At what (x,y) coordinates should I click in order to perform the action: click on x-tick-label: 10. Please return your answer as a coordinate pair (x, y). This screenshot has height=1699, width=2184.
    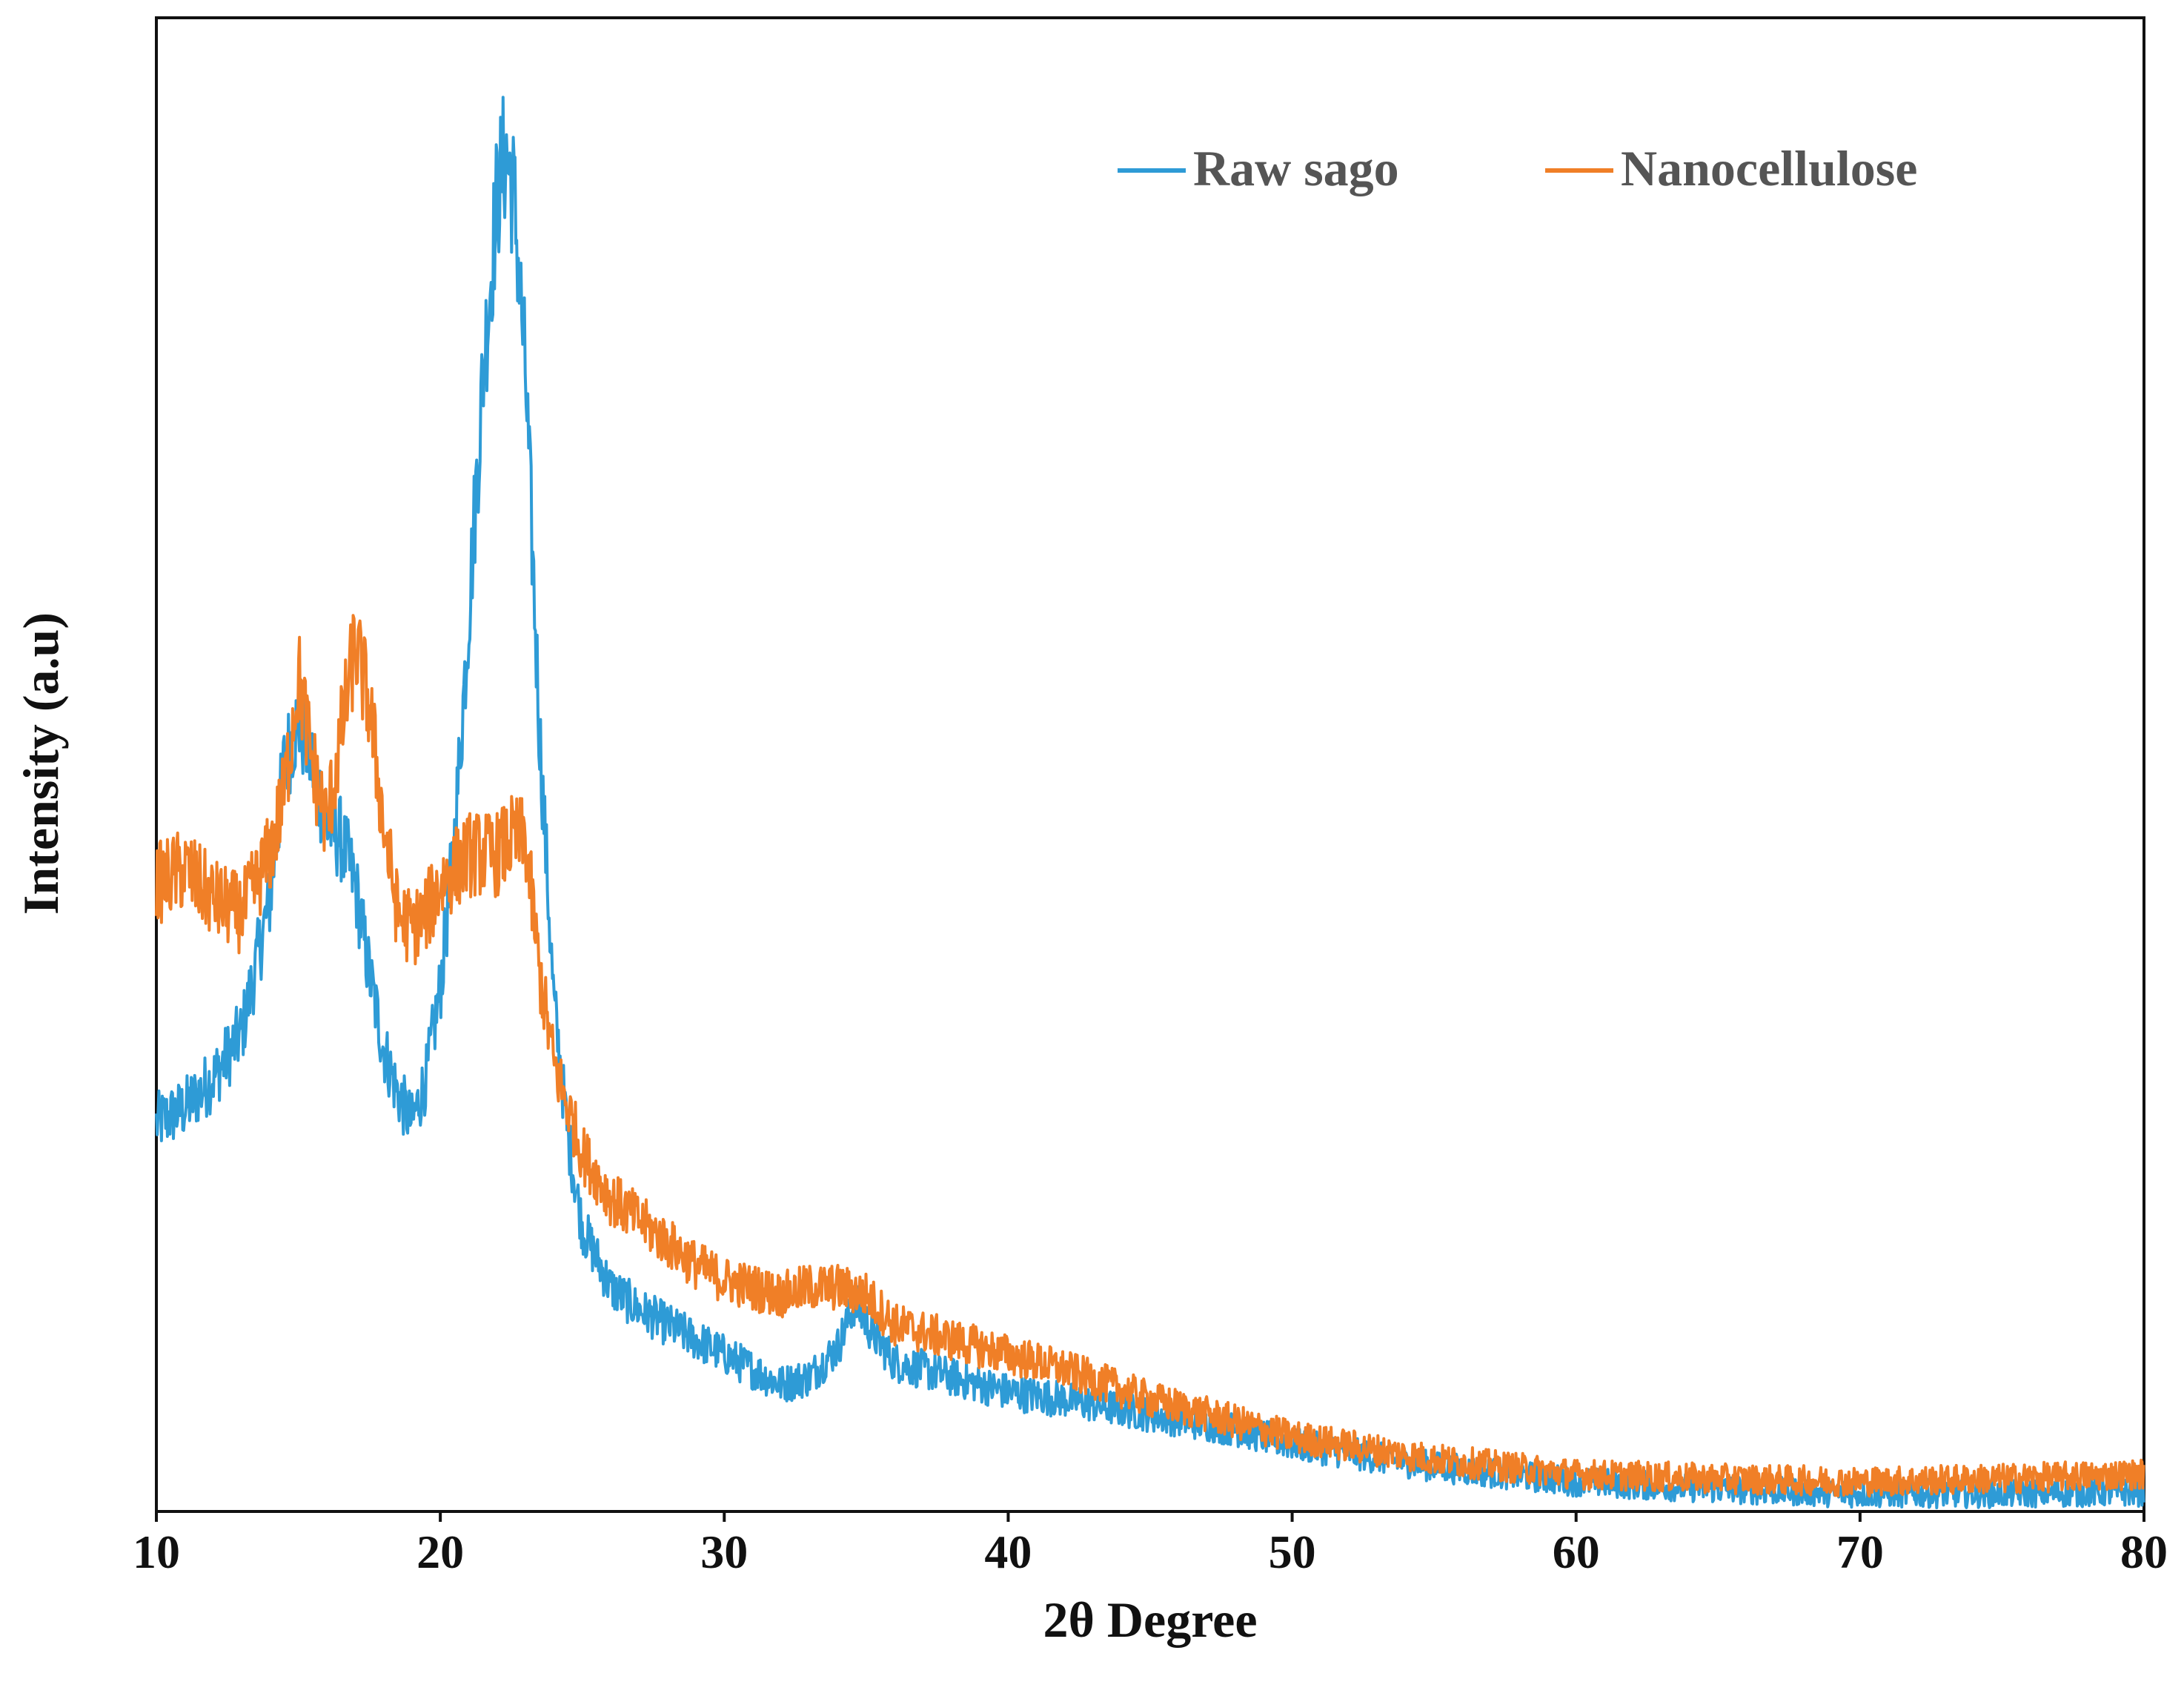
    Looking at the image, I should click on (157, 1552).